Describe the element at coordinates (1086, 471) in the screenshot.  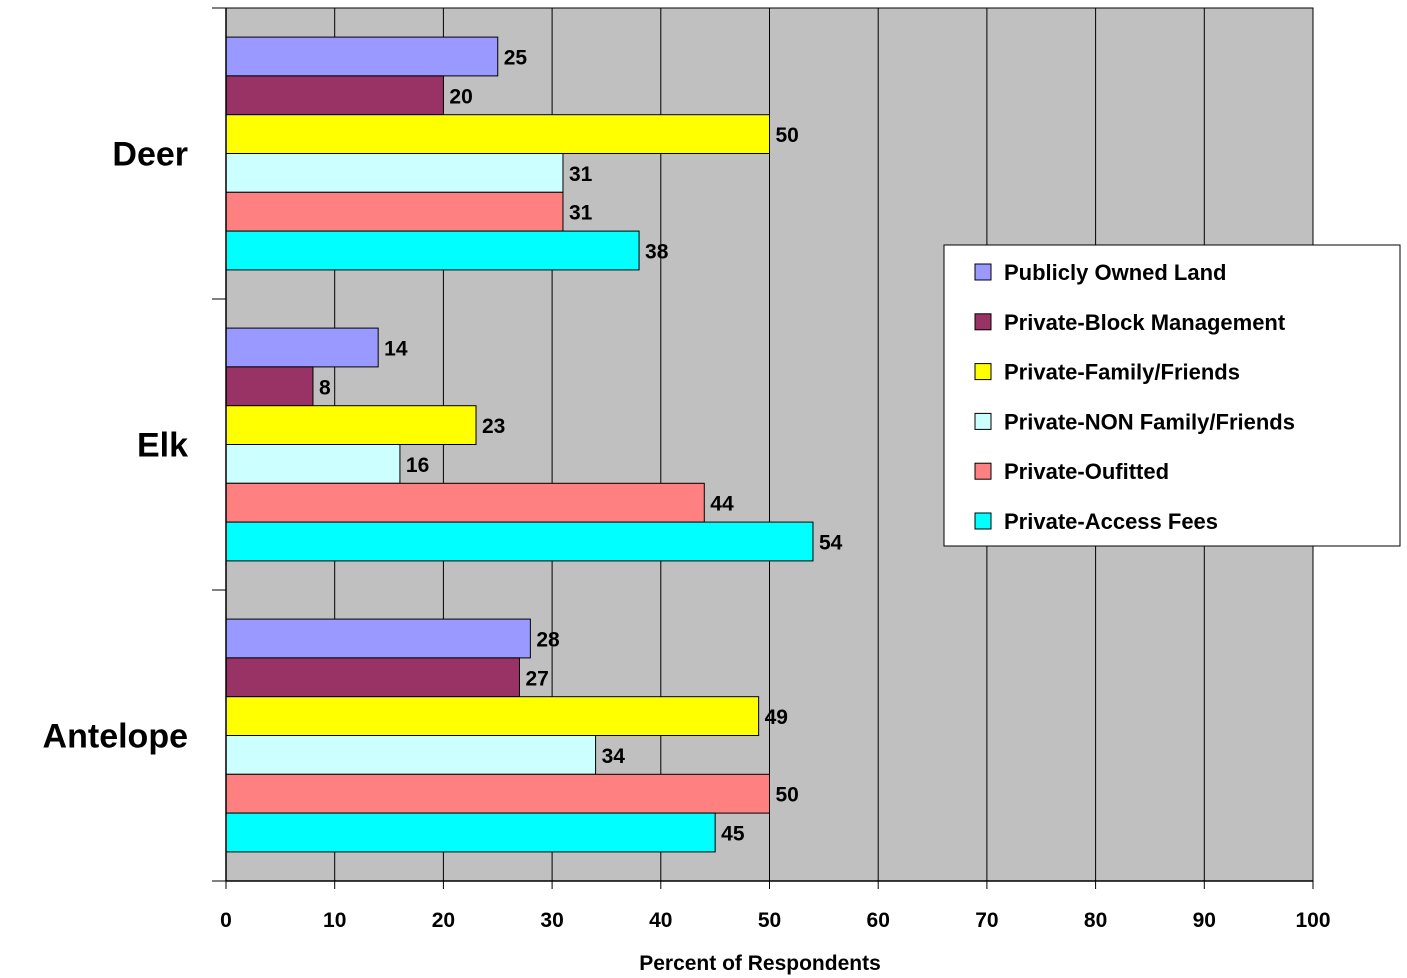
I see `legend-label: Private-Oufitted` at that location.